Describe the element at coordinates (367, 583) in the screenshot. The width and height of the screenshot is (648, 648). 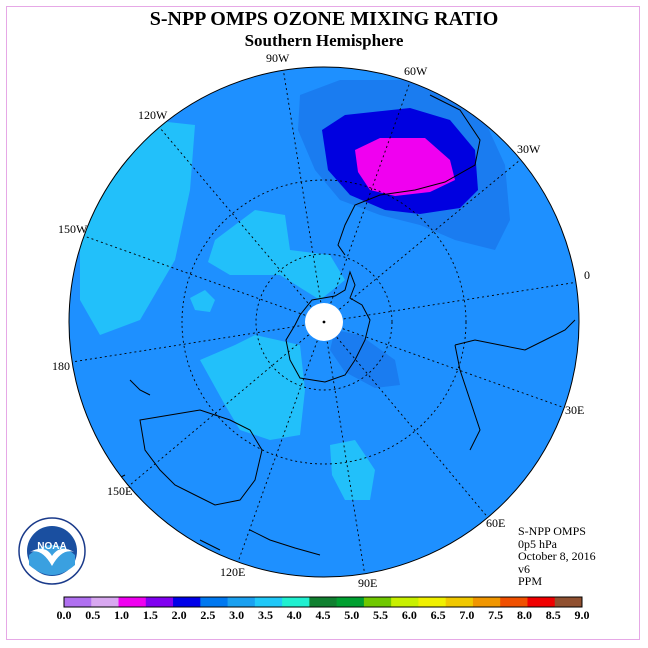
I see `lon-label-90e: 90E` at that location.